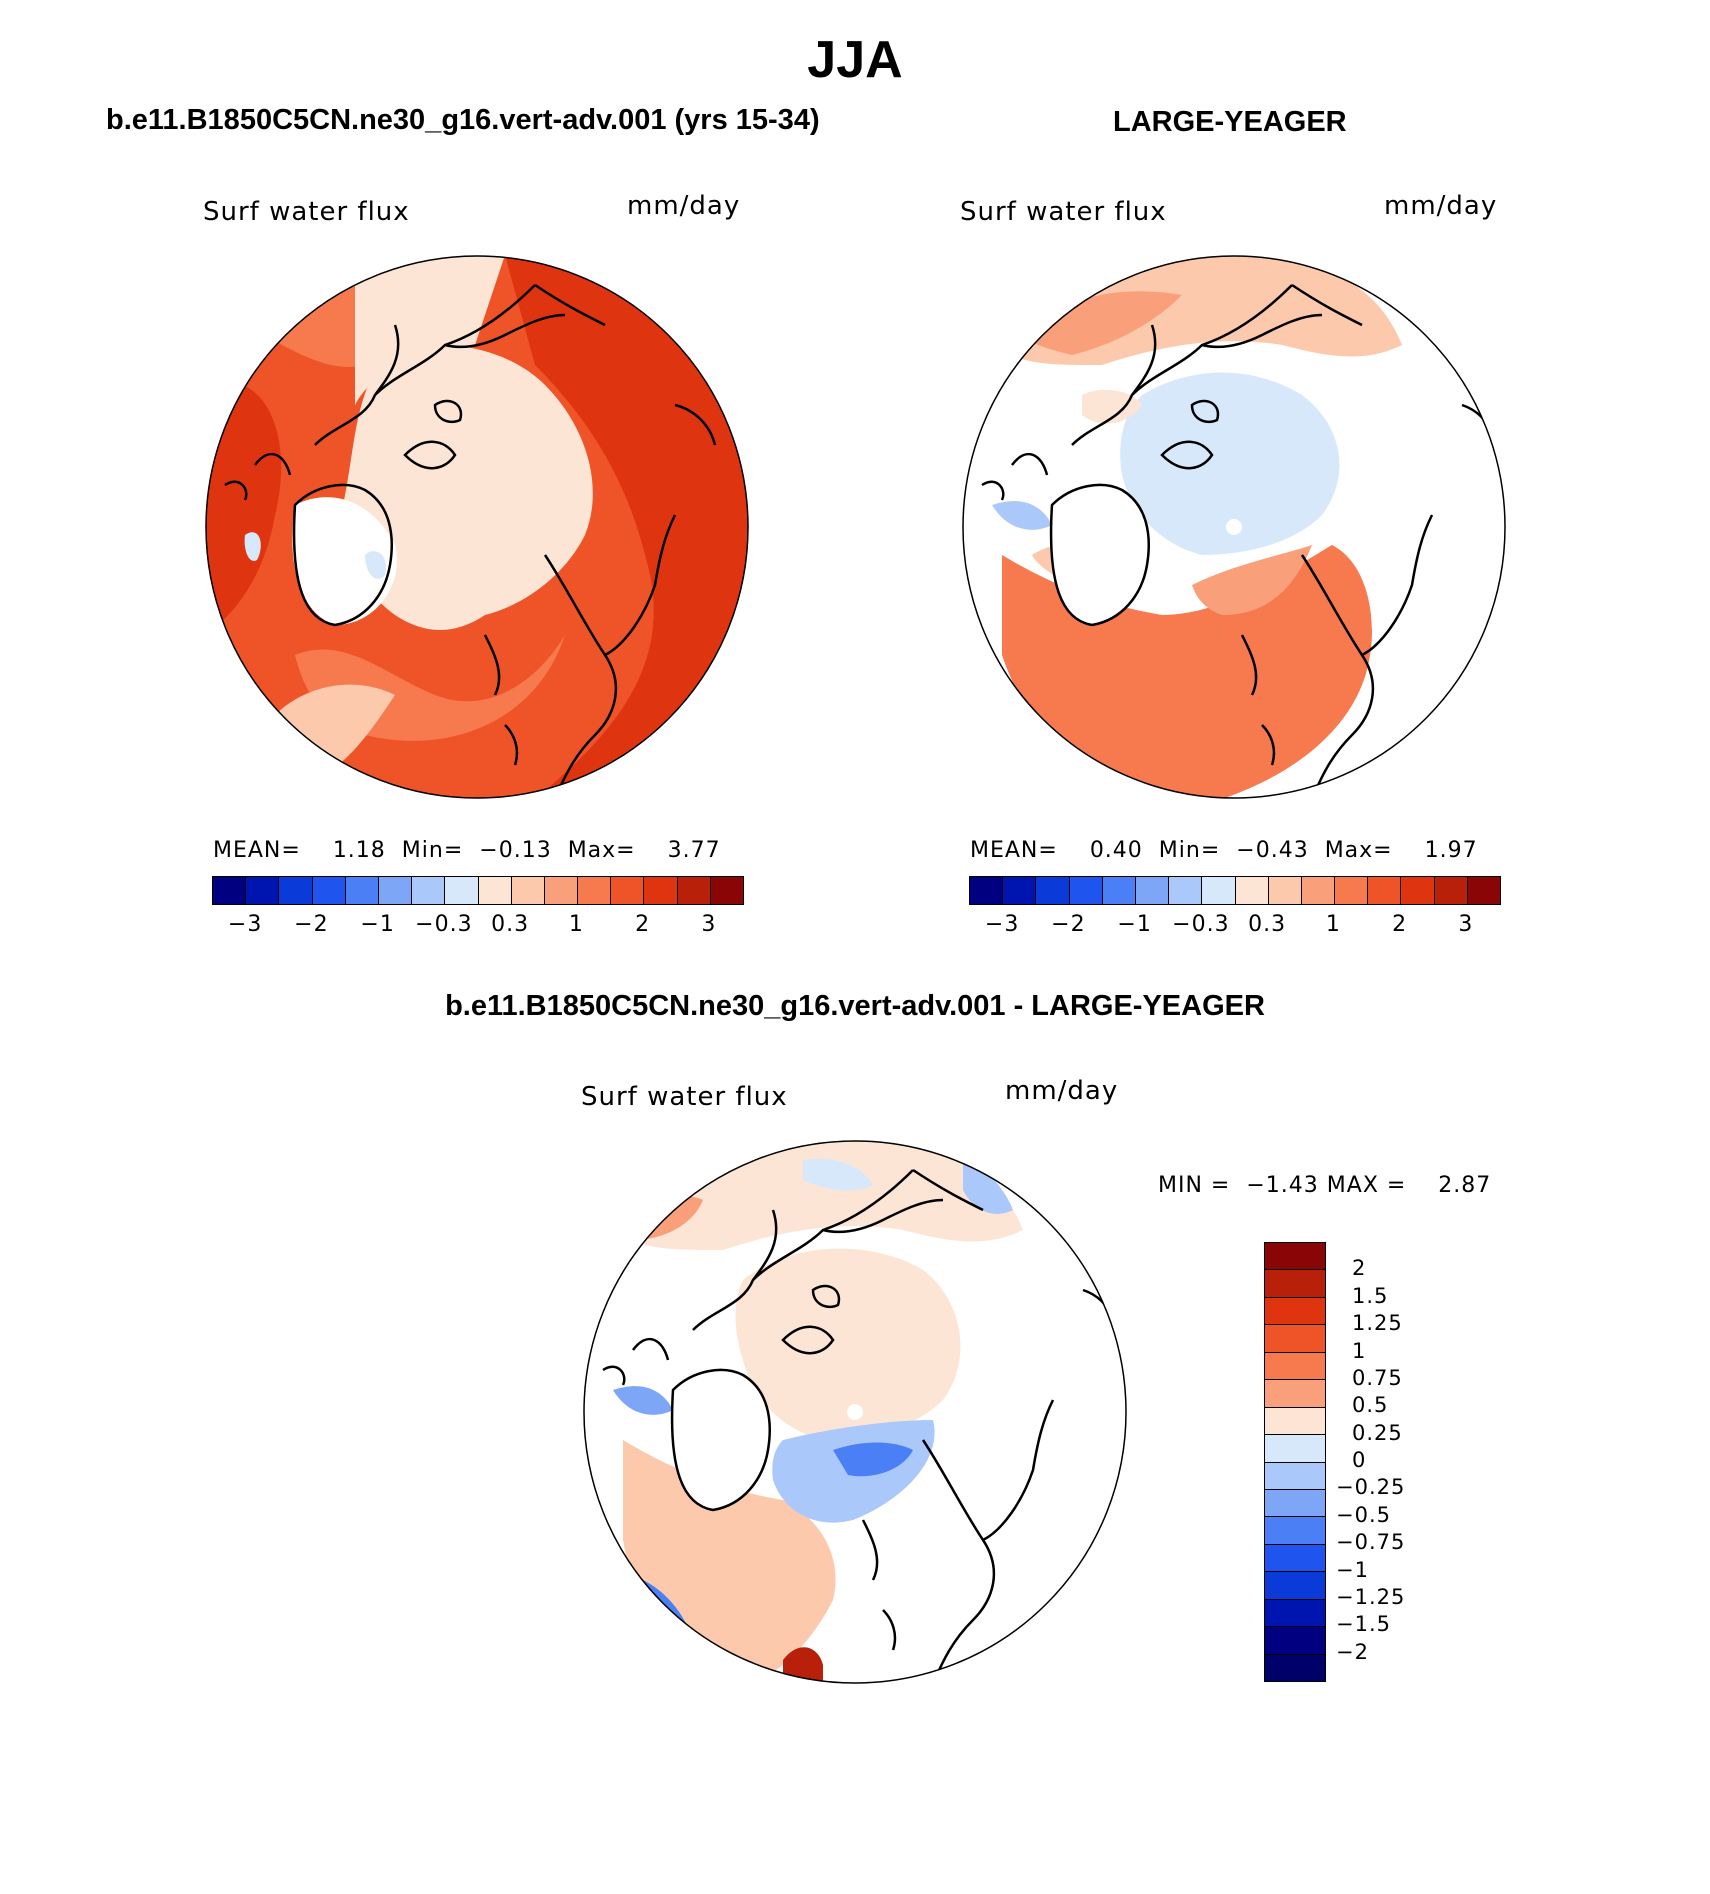  I want to click on right-min-value: −0.43, so click(1272, 850).